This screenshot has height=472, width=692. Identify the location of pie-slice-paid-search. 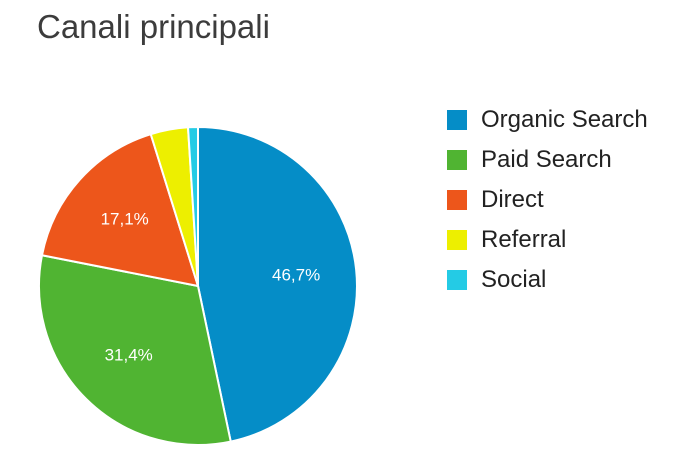
(135, 350).